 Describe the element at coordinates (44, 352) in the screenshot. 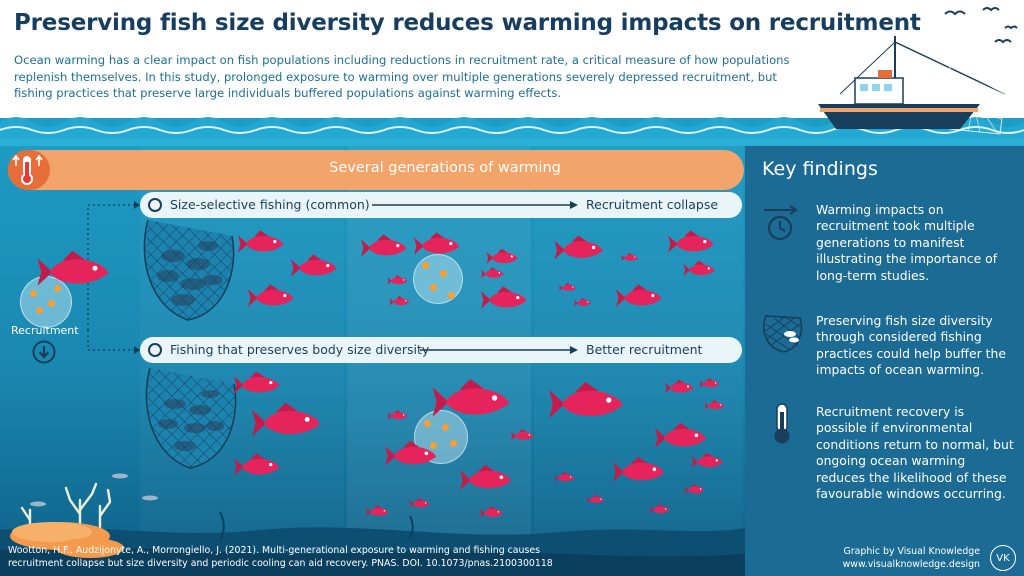

I see `decrease-arrow-icon` at that location.